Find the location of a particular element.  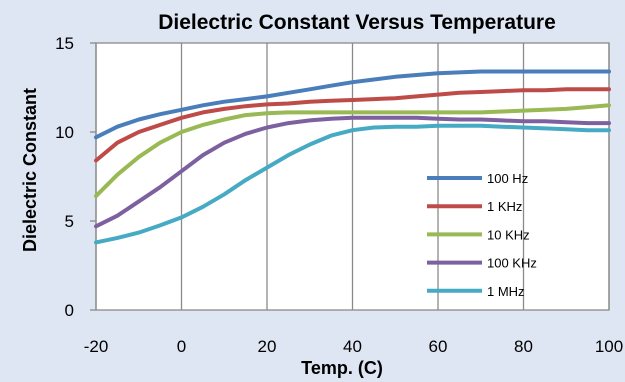

x-tick-label: 20 is located at coordinates (267, 346).